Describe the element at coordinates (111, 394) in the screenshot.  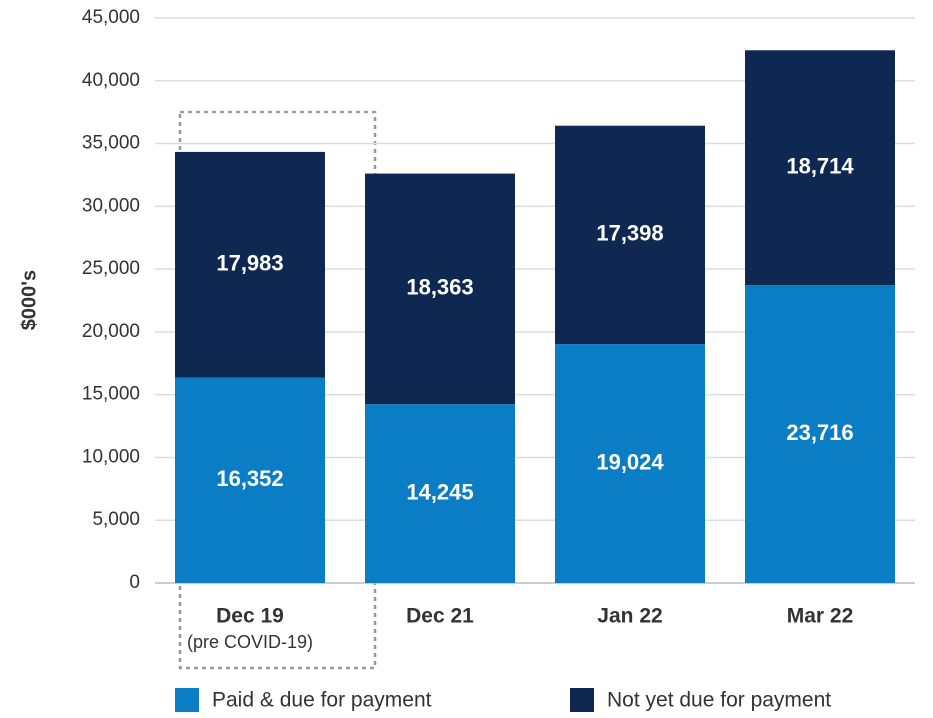
I see `y-tick-label: 15,000` at that location.